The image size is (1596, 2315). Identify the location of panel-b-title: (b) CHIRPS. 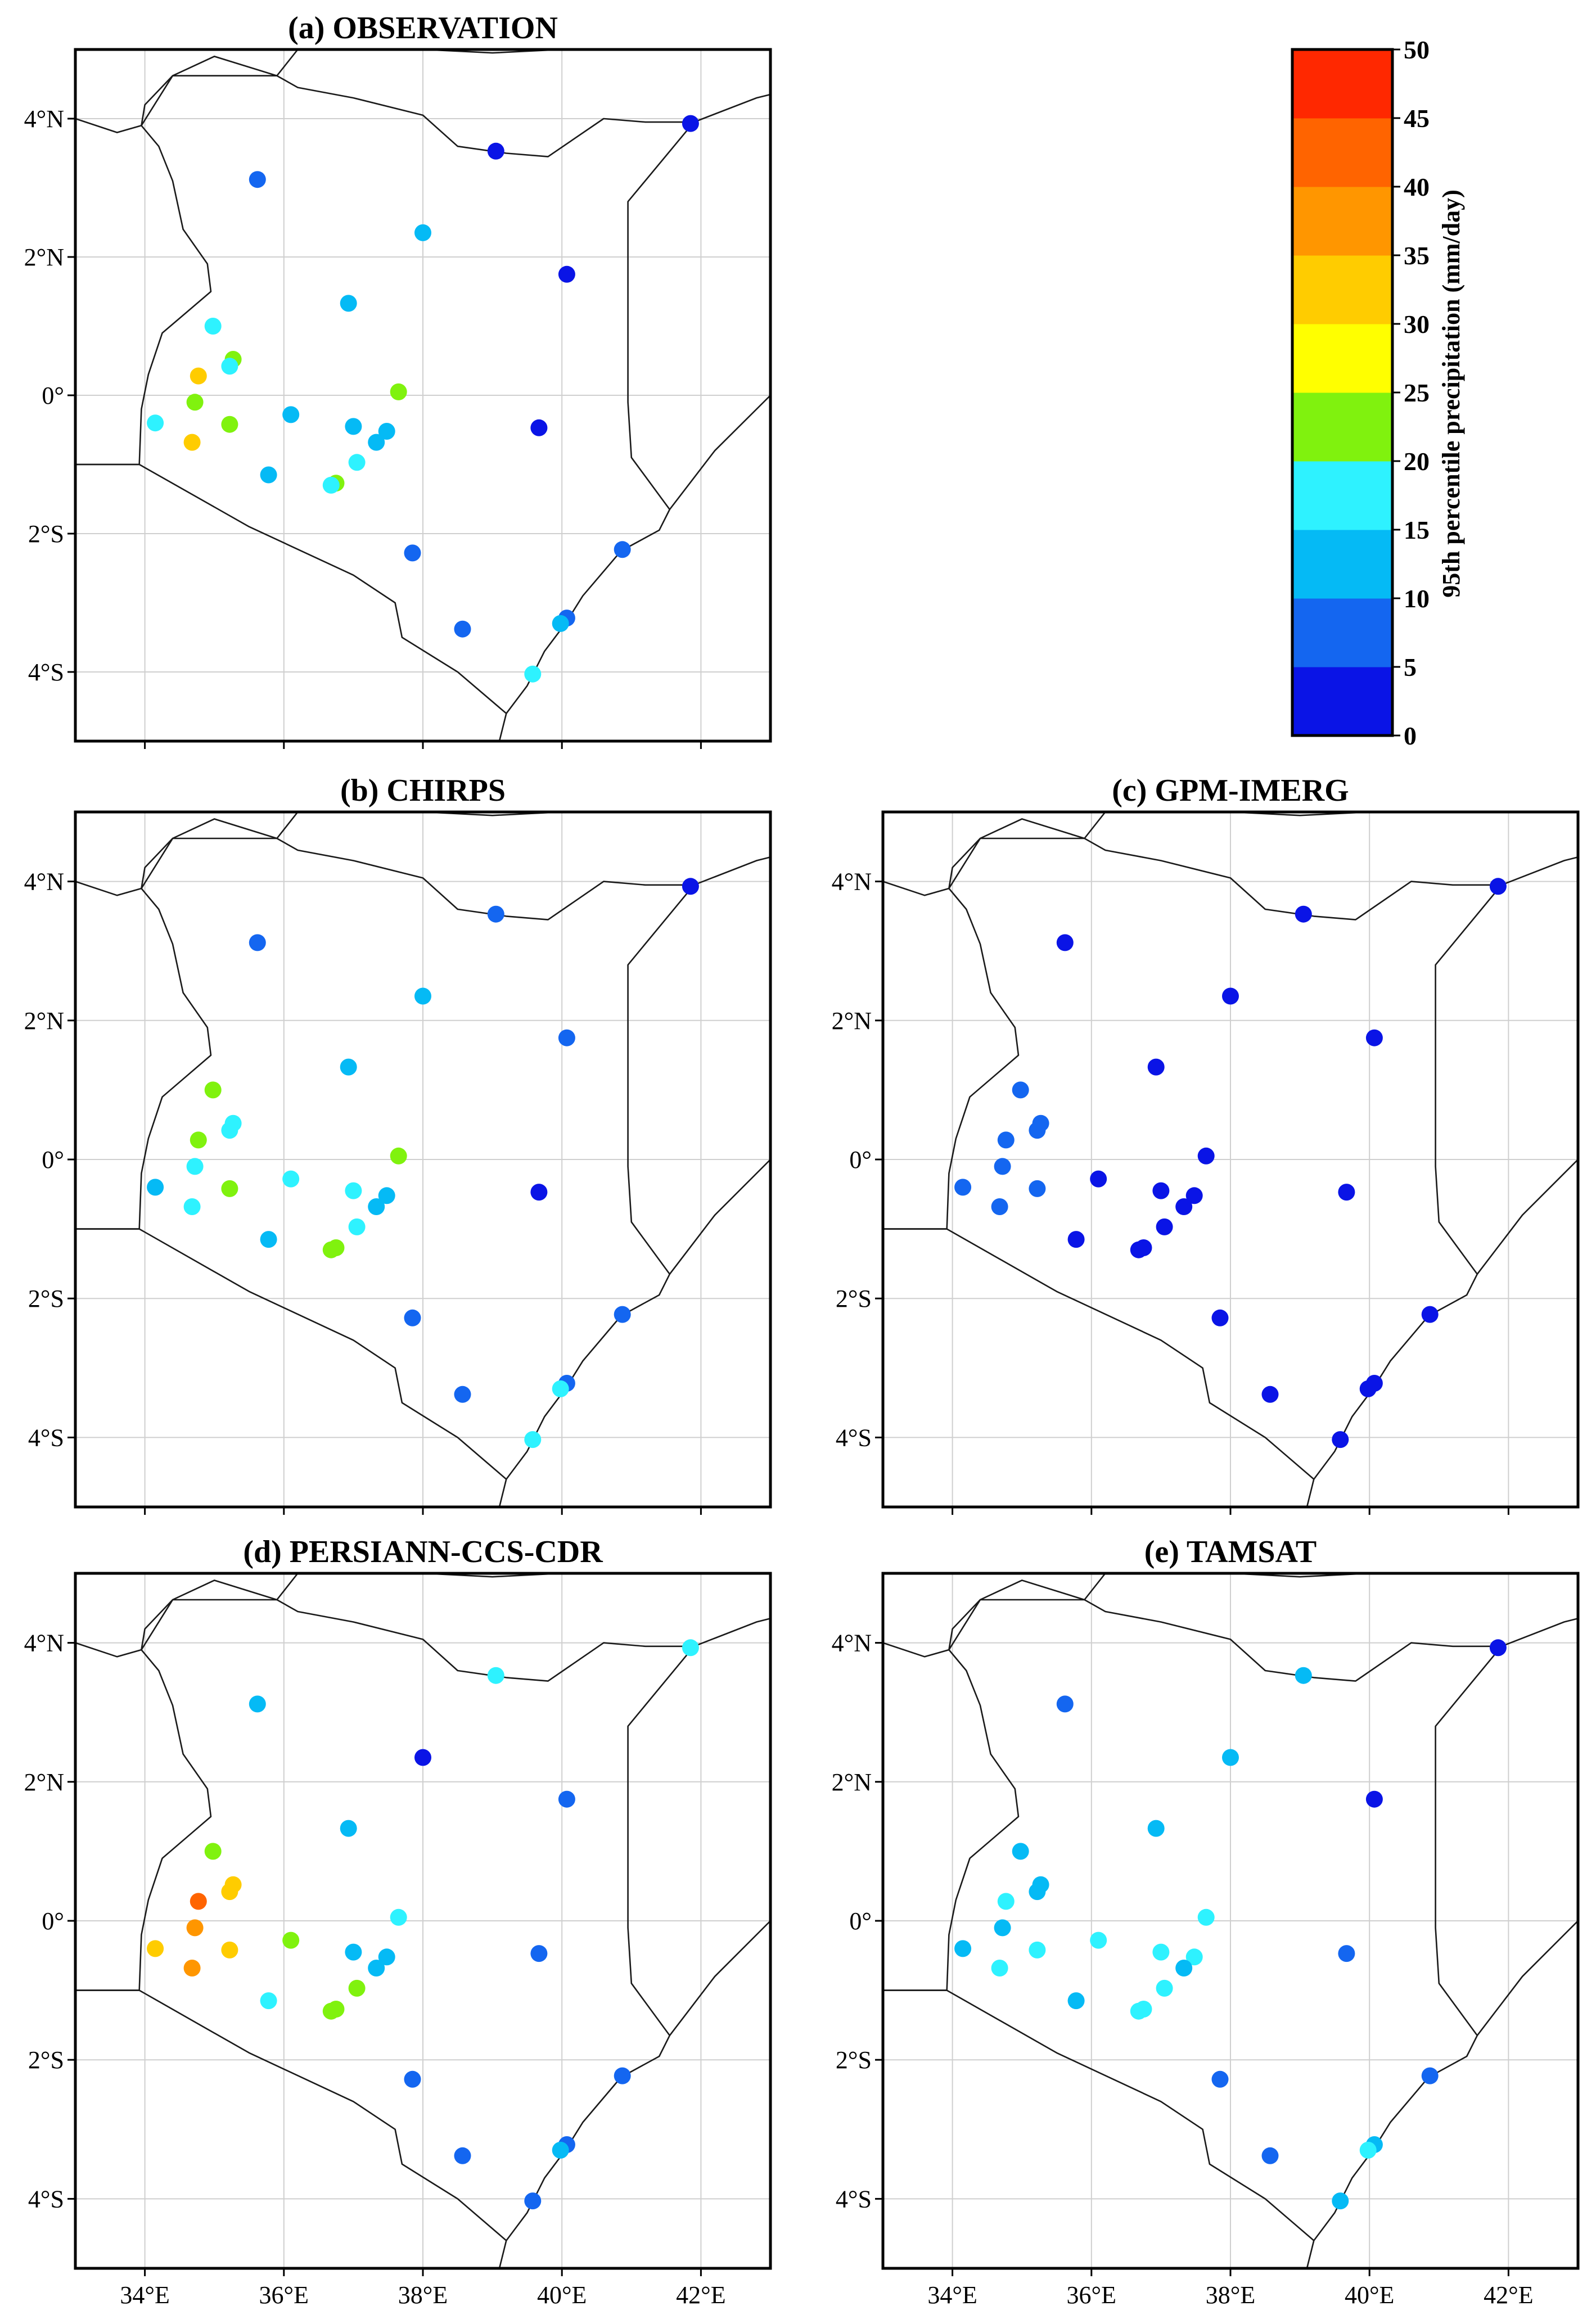
(423, 790).